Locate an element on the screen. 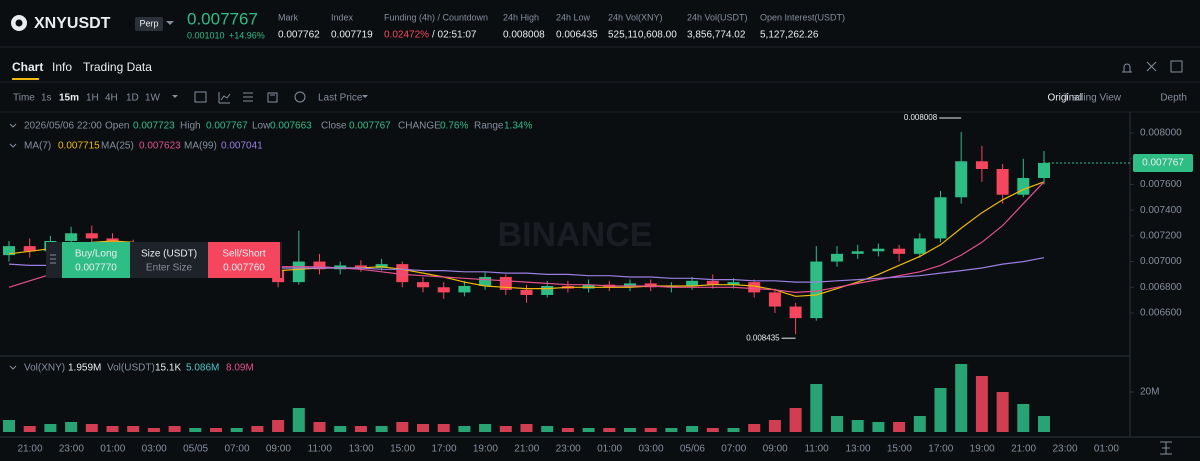  x-tick-label: 11:00 is located at coordinates (320, 449).